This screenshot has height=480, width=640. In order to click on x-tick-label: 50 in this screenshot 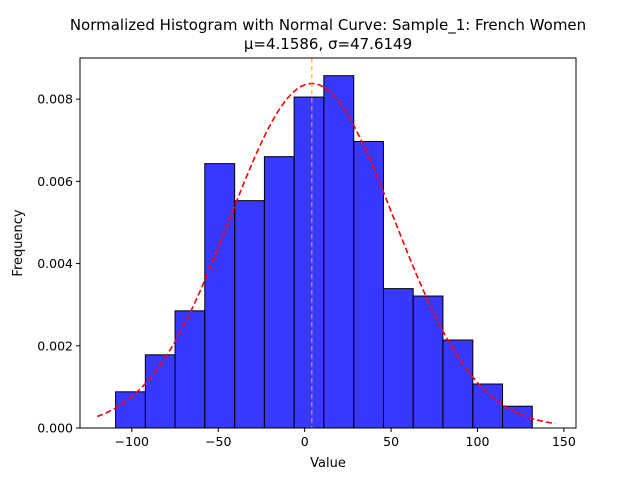, I will do `click(391, 441)`.